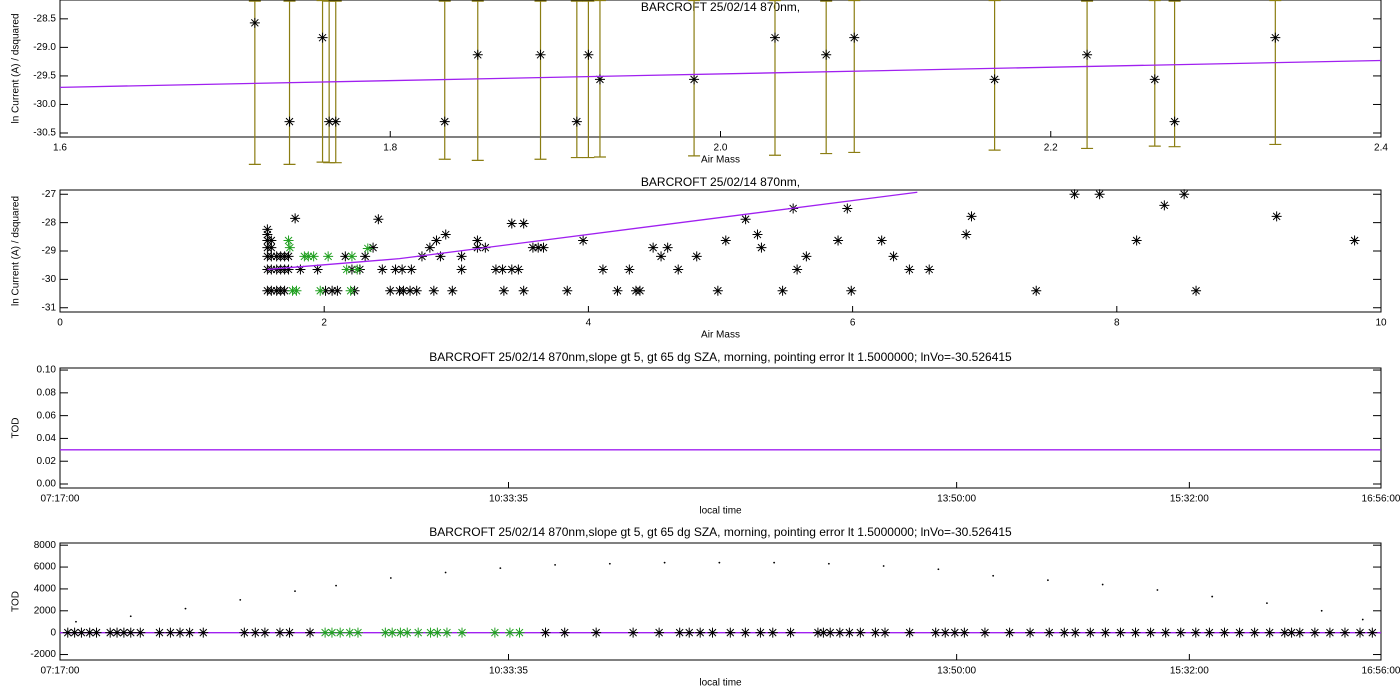 This screenshot has width=1400, height=700. What do you see at coordinates (1117, 323) in the screenshot?
I see `x-tick-label: 8` at bounding box center [1117, 323].